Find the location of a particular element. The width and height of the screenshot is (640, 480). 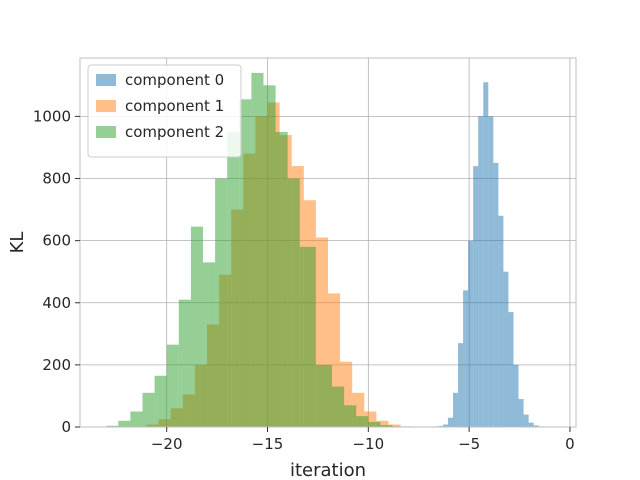

y-tick-label: 800 is located at coordinates (56, 179).